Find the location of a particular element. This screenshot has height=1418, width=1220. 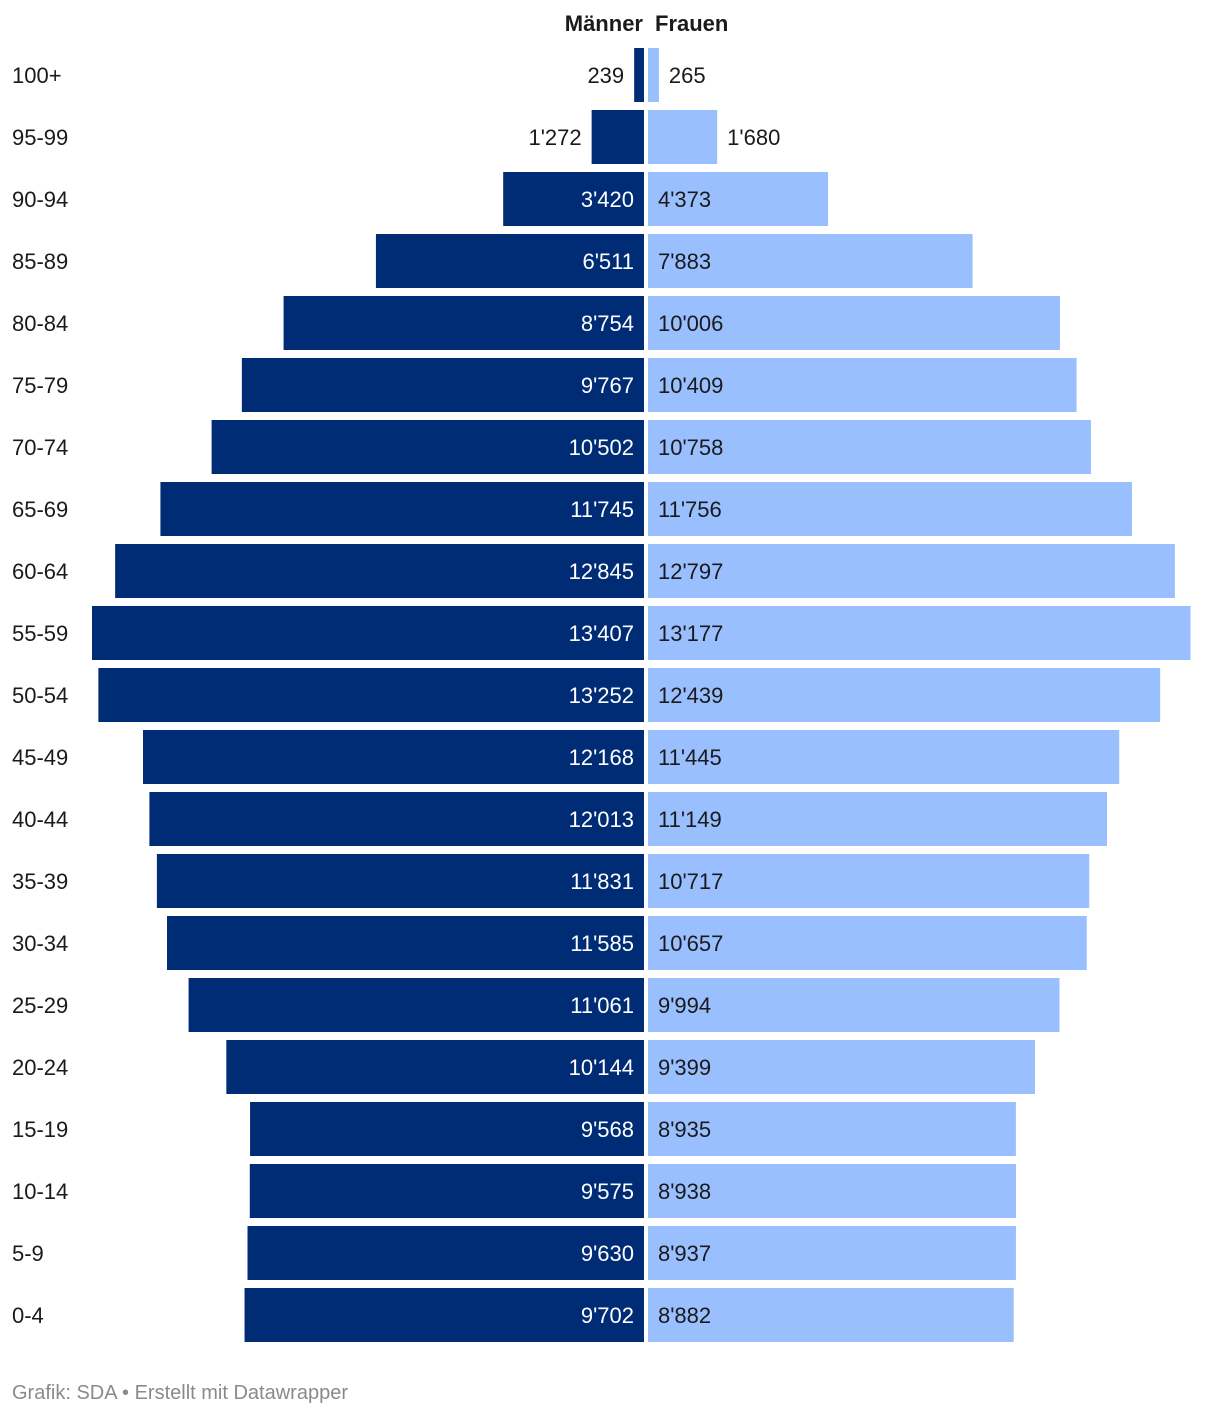

chart-footer: Grafik: SDA • Erstellt mit Datawrapper is located at coordinates (180, 1393).